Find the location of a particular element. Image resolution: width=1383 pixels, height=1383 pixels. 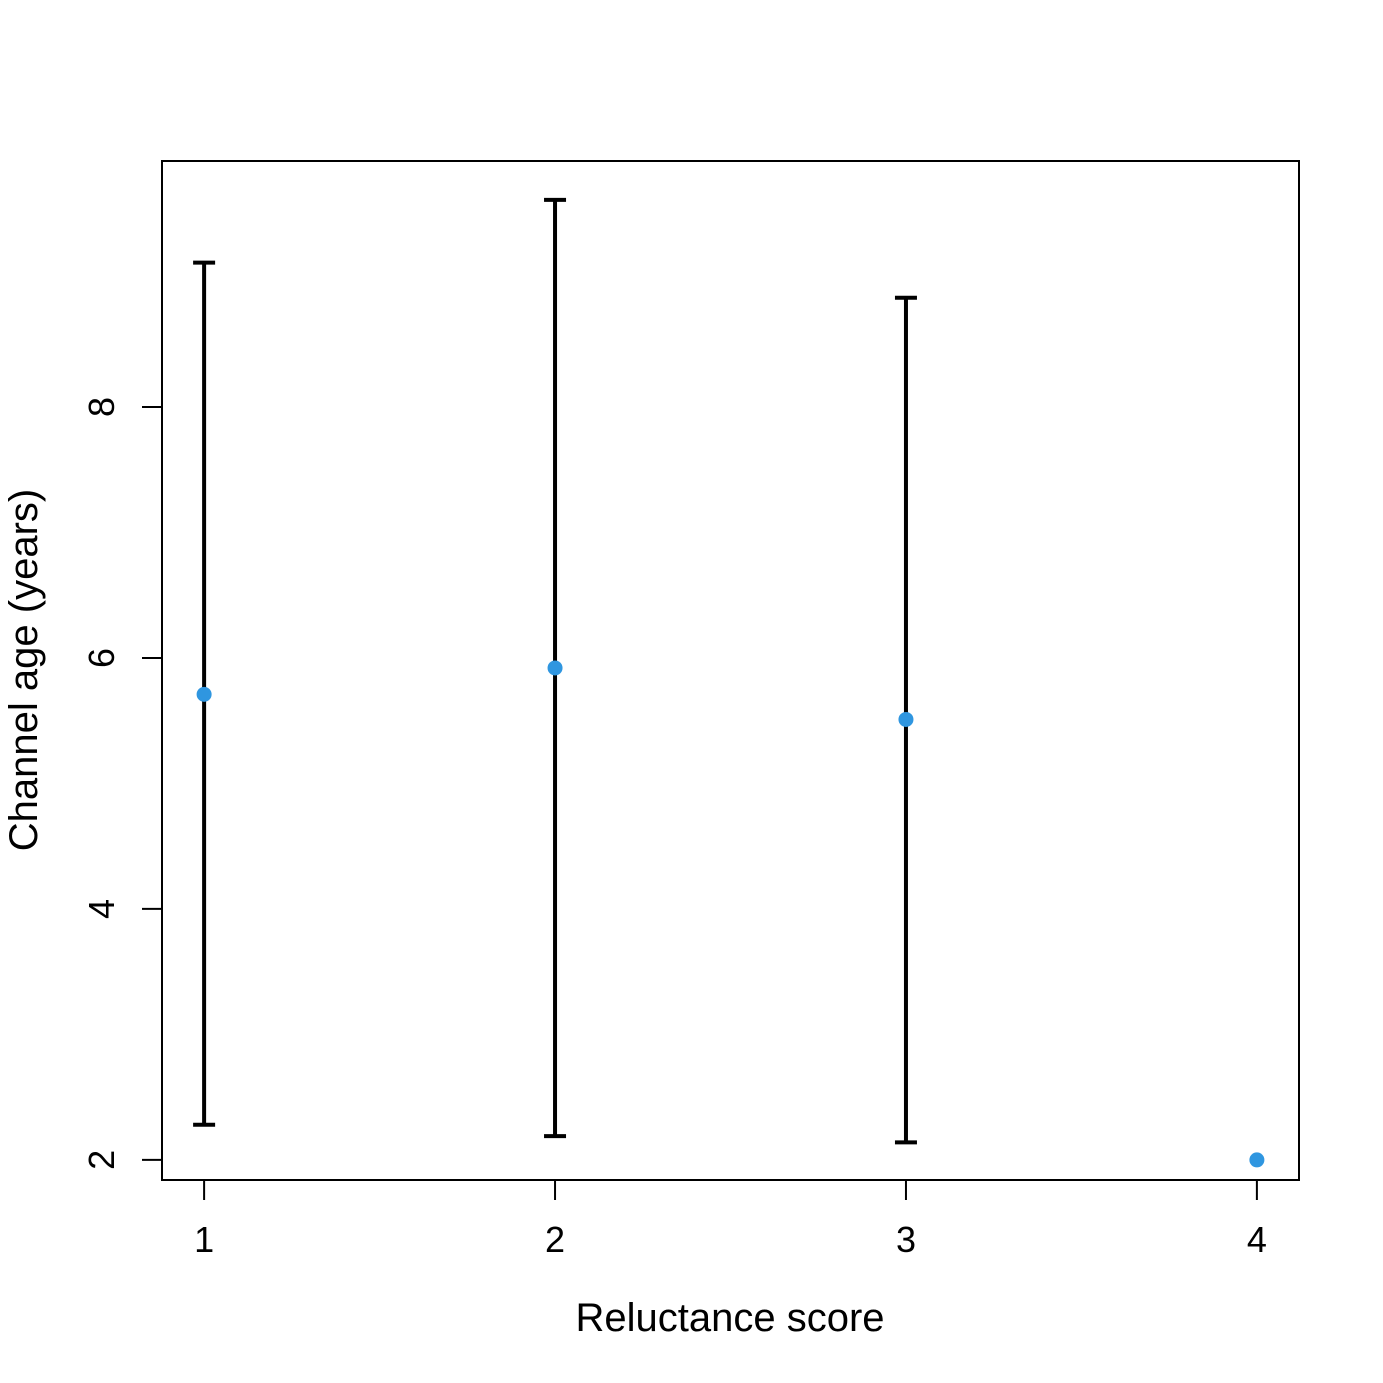

y-tick-label: 8 is located at coordinates (101, 407).